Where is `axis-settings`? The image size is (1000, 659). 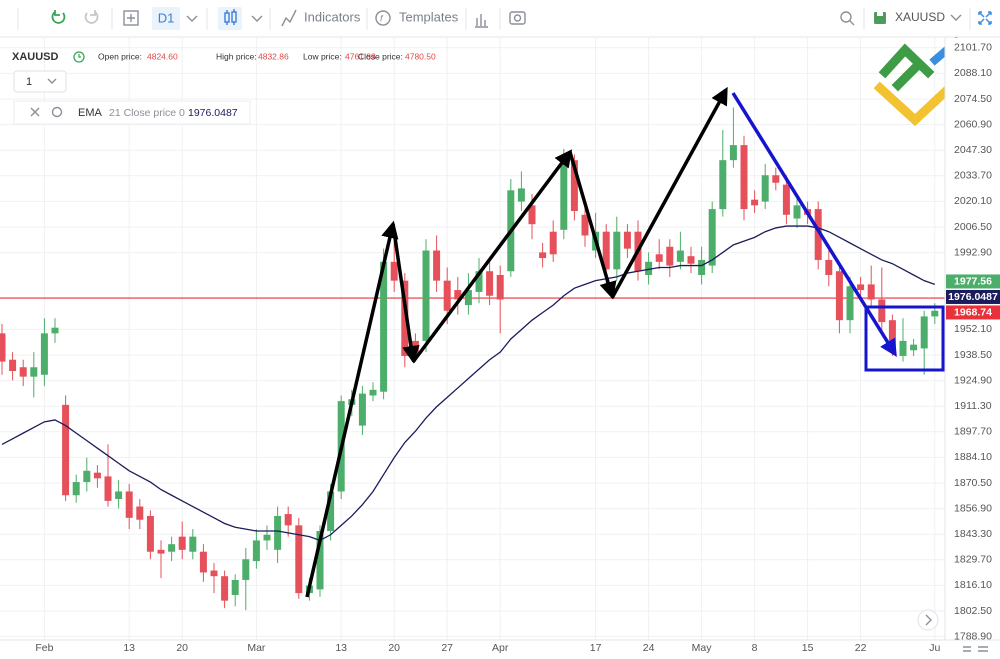 axis-settings is located at coordinates (975, 649).